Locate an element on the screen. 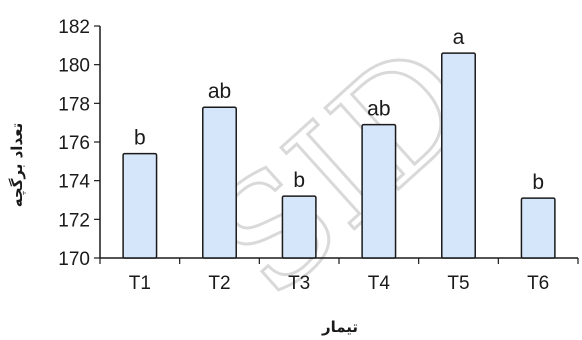 This screenshot has height=340, width=582. y-tick-label: 174 is located at coordinates (74, 182).